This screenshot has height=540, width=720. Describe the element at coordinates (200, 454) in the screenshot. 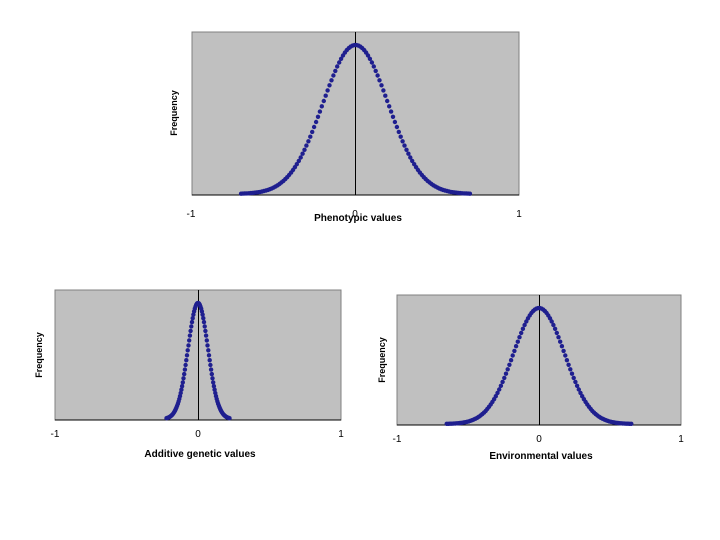

I see `x-axis-label: Additive genetic values` at that location.